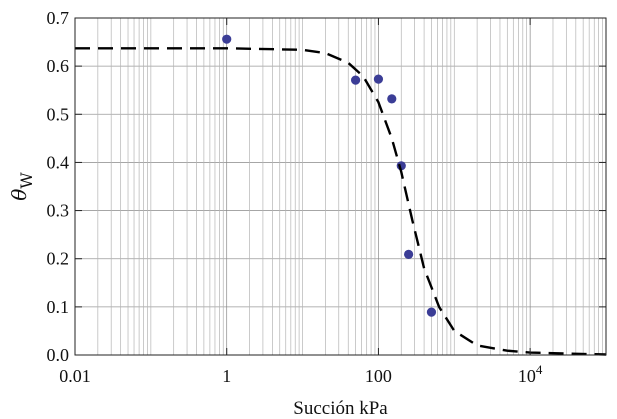  Describe the element at coordinates (226, 376) in the screenshot. I see `x-tick-label: 1` at that location.